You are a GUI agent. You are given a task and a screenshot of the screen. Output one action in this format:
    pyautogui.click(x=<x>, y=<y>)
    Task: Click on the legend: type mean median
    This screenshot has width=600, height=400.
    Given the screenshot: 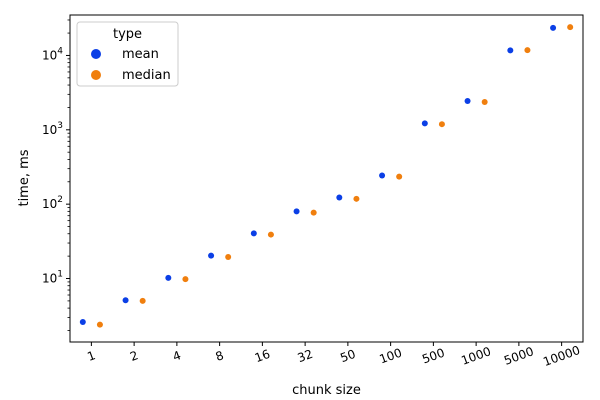 What is the action you would take?
    pyautogui.click(x=127, y=54)
    